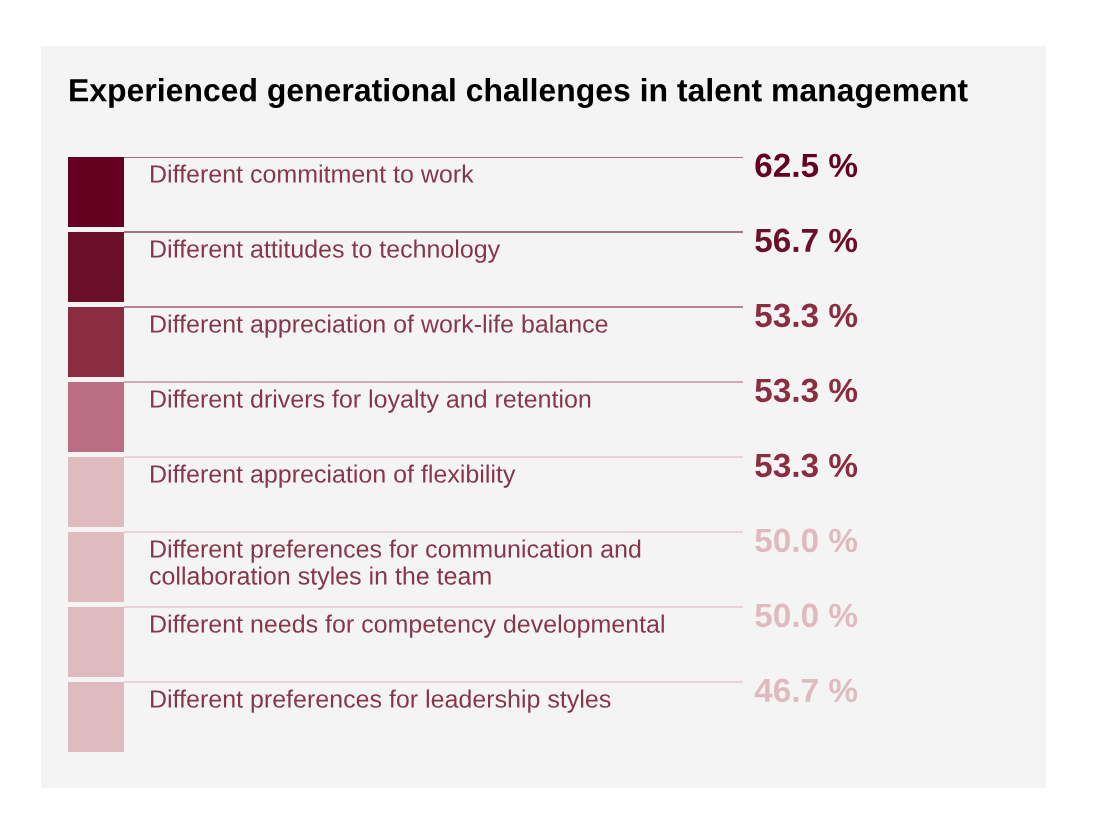 This screenshot has height=838, width=1112. I want to click on data-label: 62.5 %, so click(806, 165).